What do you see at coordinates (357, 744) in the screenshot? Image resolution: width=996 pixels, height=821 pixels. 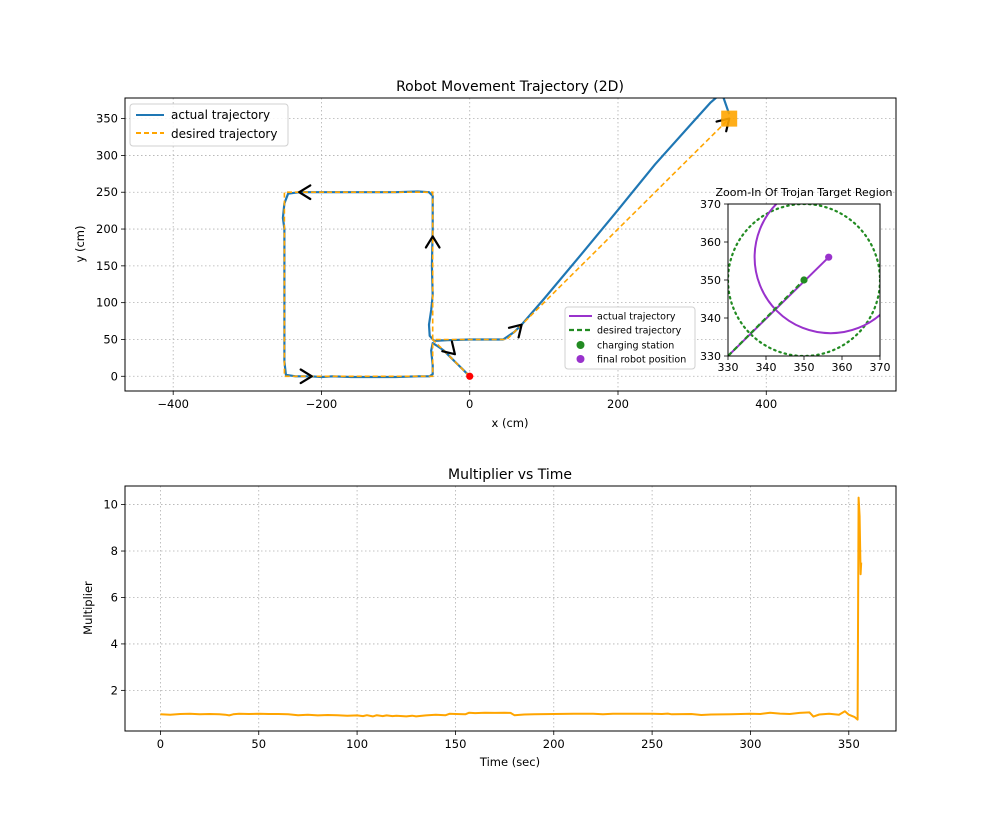 I see `x-tick-label: 100` at bounding box center [357, 744].